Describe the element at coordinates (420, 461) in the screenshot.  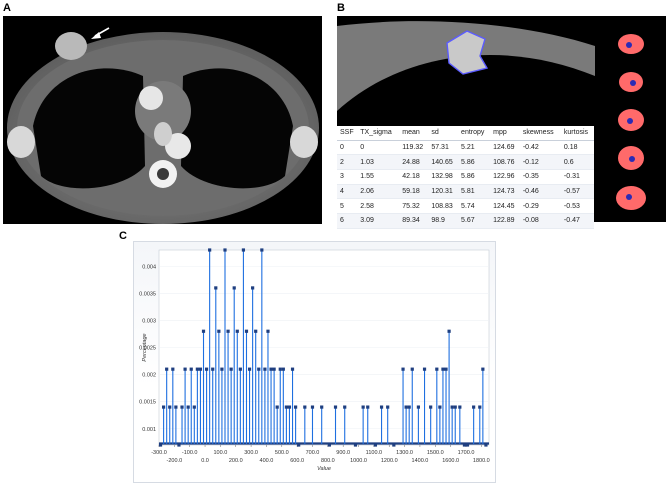
I see `x-tick-label: 1400.0` at that location.